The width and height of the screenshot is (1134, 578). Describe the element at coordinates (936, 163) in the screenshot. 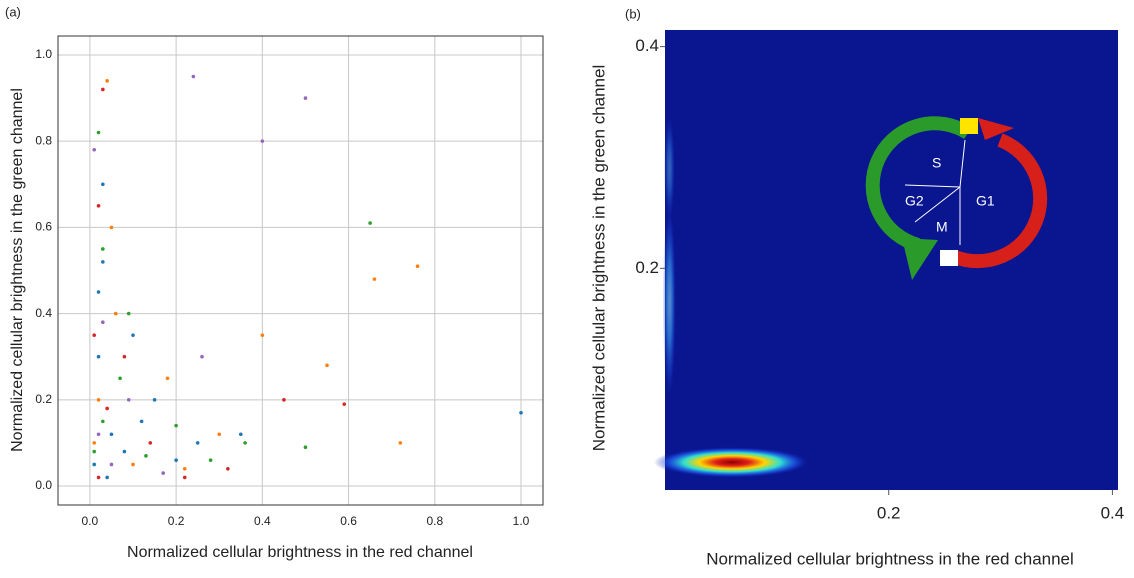

I see `phase-label: S` at that location.